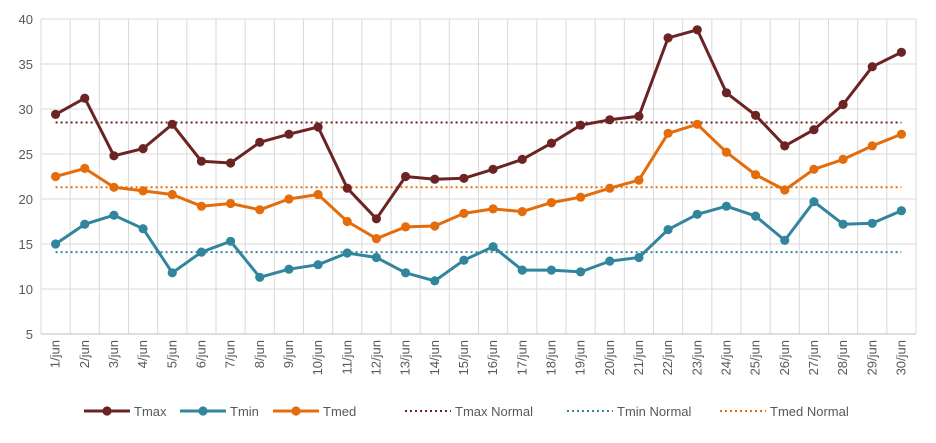 This screenshot has width=936, height=443. What do you see at coordinates (580, 357) in the screenshot?
I see `x-tick-label: 19/jun` at bounding box center [580, 357].